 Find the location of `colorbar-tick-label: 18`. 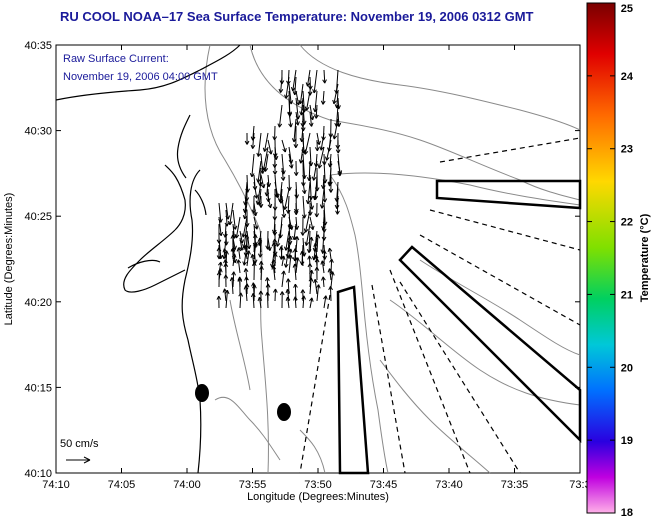

colorbar-tick-label: 18 is located at coordinates (627, 512).